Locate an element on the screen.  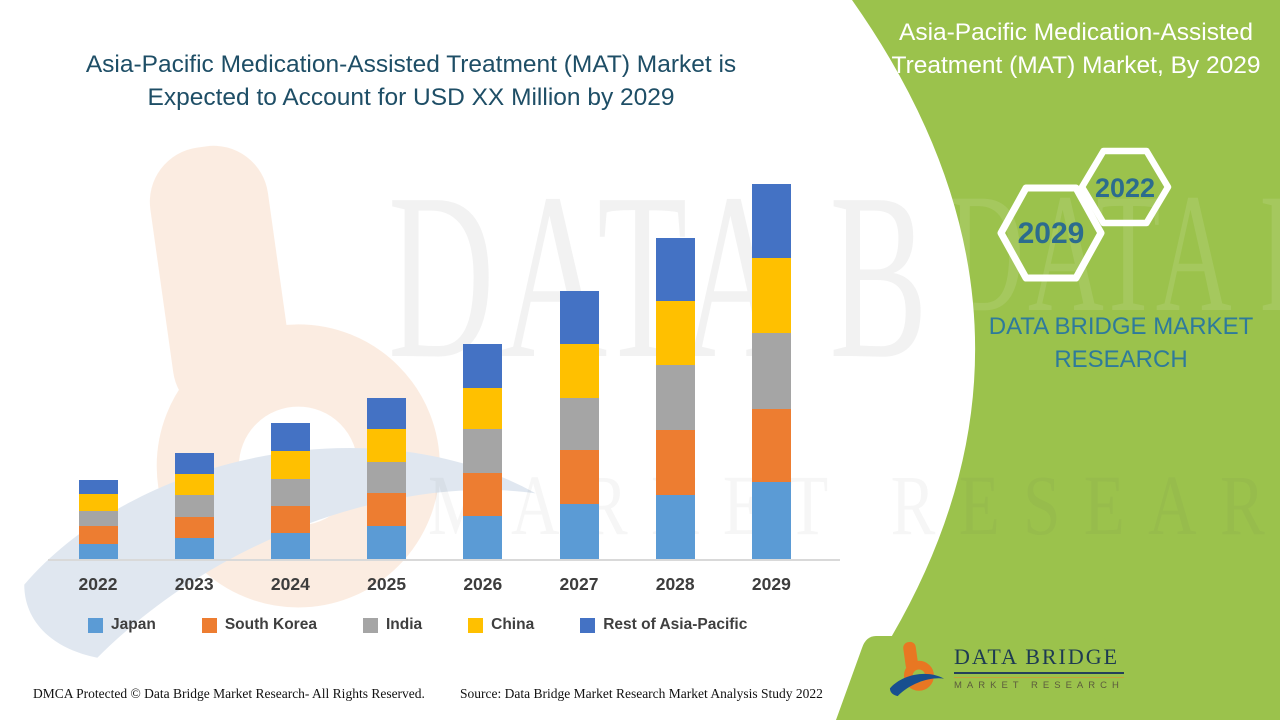
legend-label: China is located at coordinates (513, 624).